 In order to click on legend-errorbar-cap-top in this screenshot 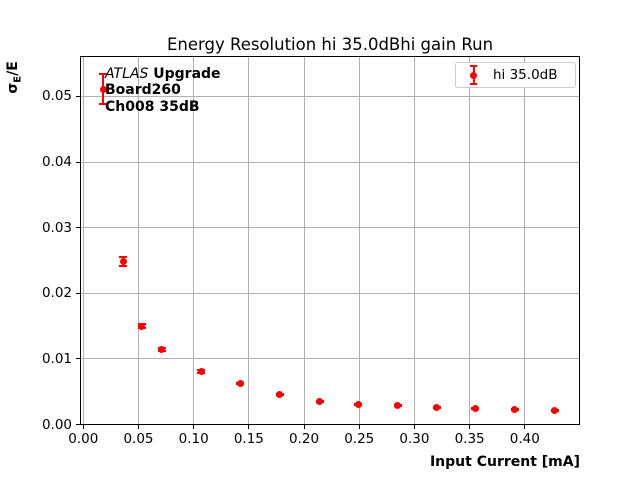, I will do `click(473, 66)`.